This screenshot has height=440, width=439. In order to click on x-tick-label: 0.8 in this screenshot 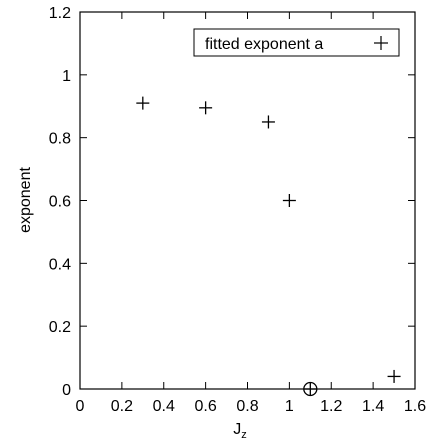, I will do `click(247, 406)`.